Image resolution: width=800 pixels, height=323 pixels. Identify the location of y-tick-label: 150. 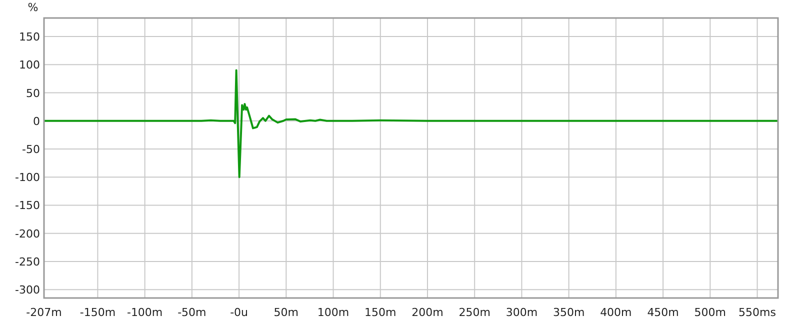
(29, 37).